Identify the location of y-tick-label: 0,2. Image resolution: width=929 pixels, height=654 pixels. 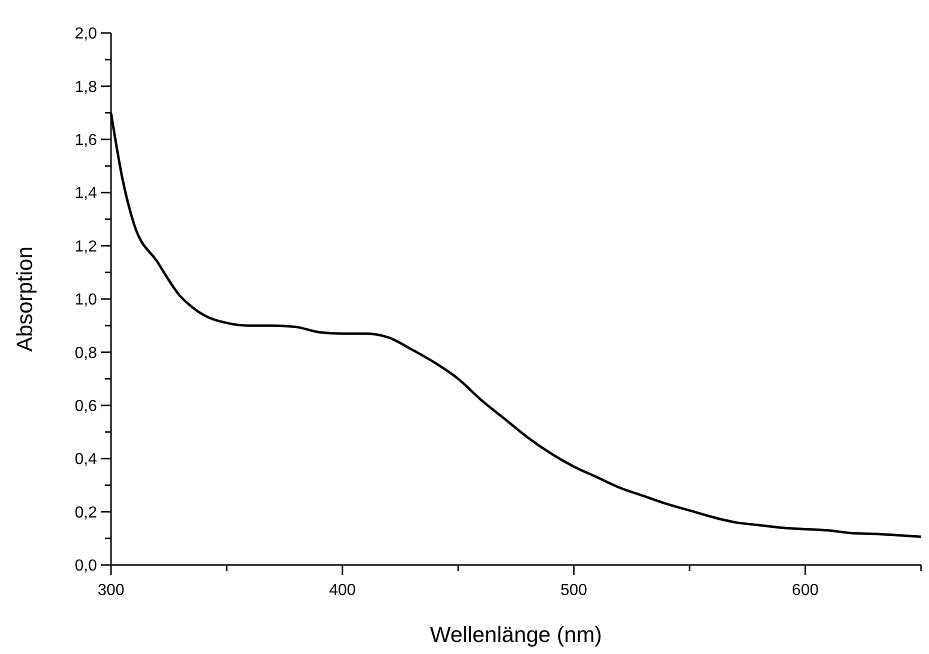
(86, 513).